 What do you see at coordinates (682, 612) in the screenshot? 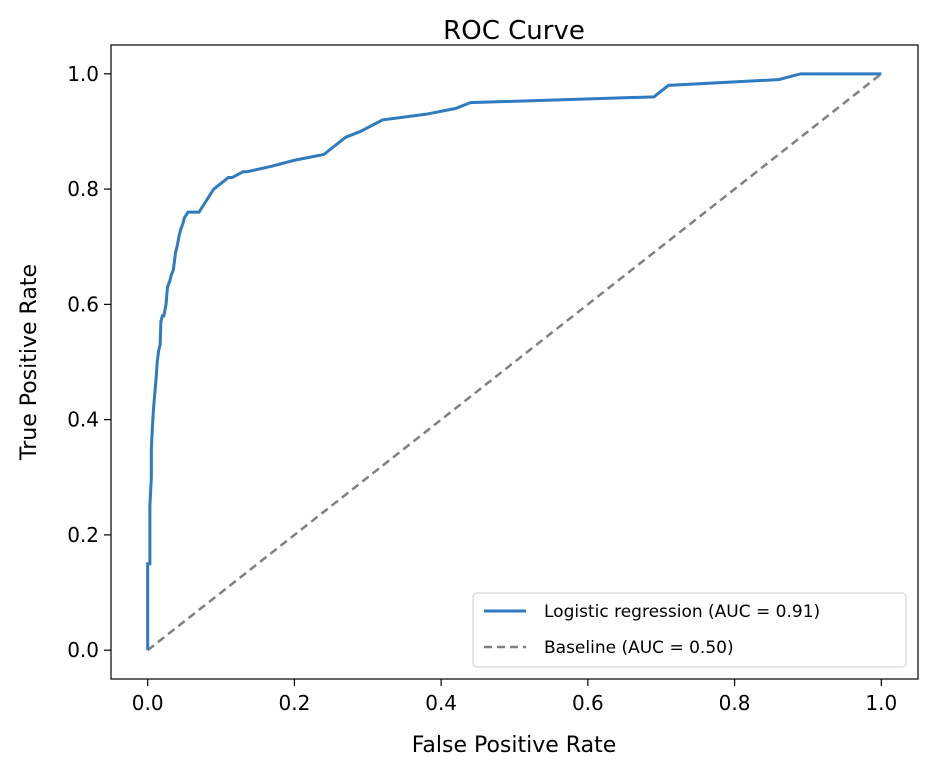
I see `legend-label-logistic: Logistic regression (AUC = 0.91)` at bounding box center [682, 612].